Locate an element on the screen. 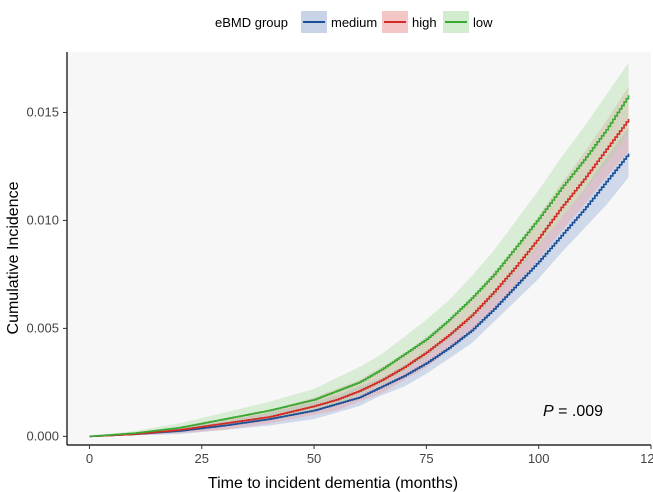  legend-label-medium: medium is located at coordinates (354, 22).